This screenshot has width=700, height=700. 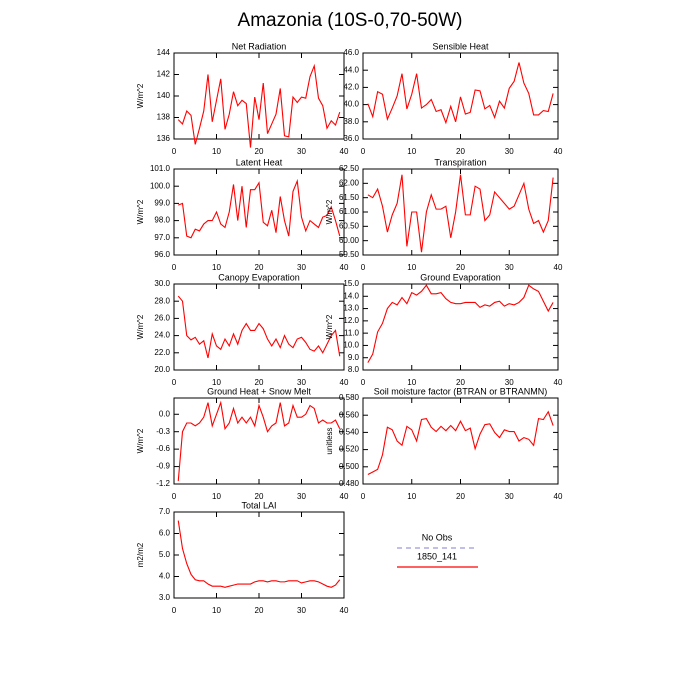 I want to click on panel-title: Canopy Evaporation, so click(x=259, y=277).